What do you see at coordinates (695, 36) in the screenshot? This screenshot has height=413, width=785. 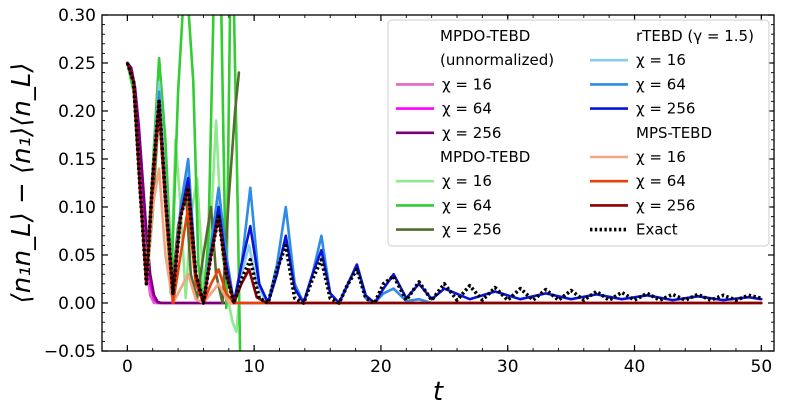 I see `legend-header: rTEBD (γ = 1.5)` at bounding box center [695, 36].